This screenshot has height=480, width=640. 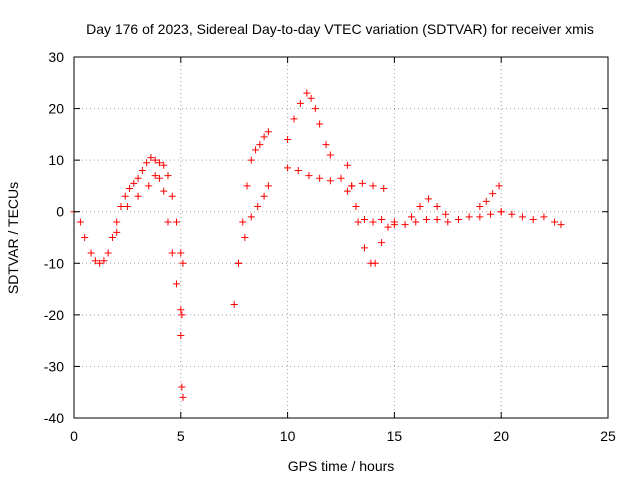 What do you see at coordinates (54, 263) in the screenshot?
I see `y-tick-label: -10` at bounding box center [54, 263].